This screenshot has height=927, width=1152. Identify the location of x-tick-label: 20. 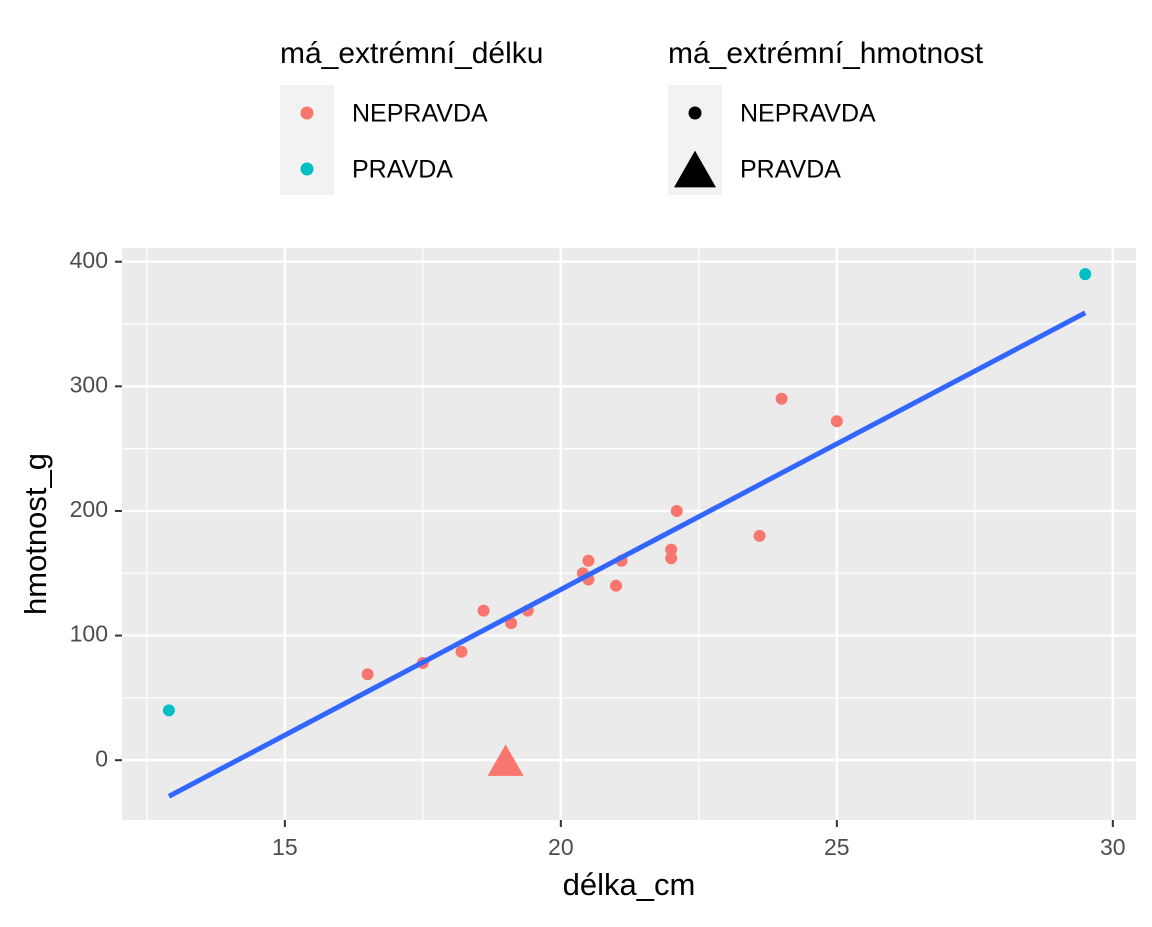
(561, 847).